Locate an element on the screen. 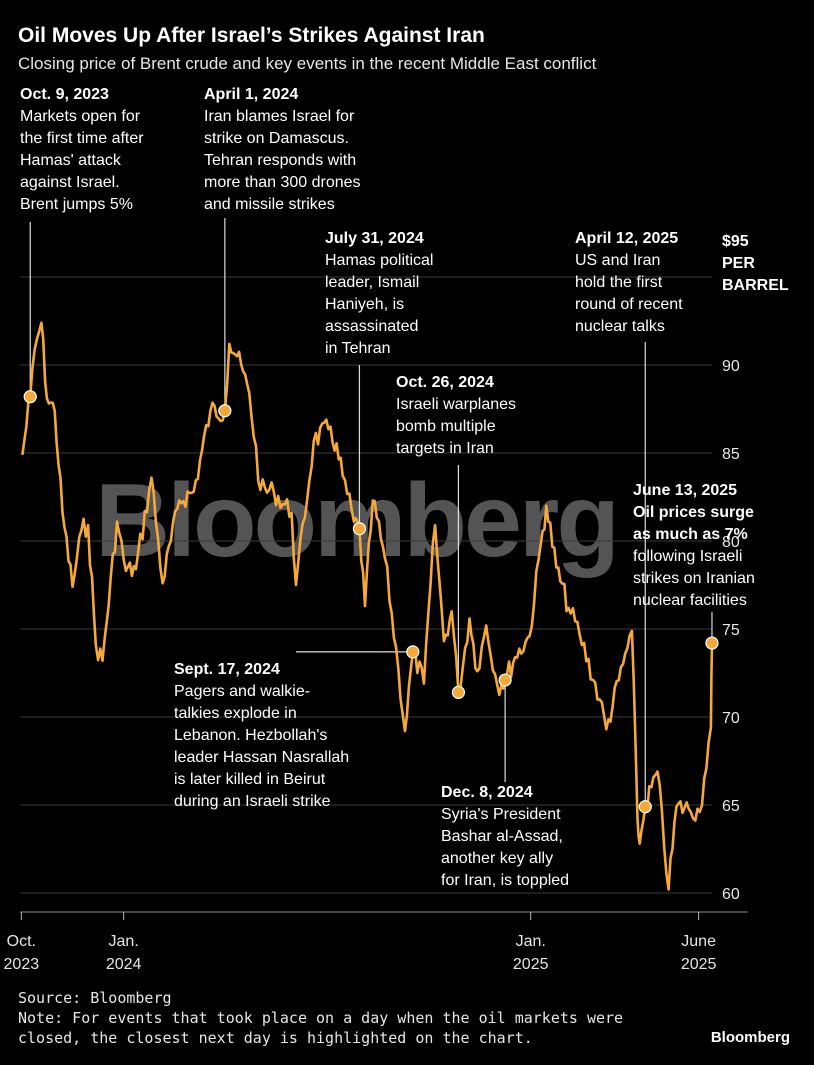 The width and height of the screenshot is (814, 1065). unit-line-2: PER is located at coordinates (738, 263).